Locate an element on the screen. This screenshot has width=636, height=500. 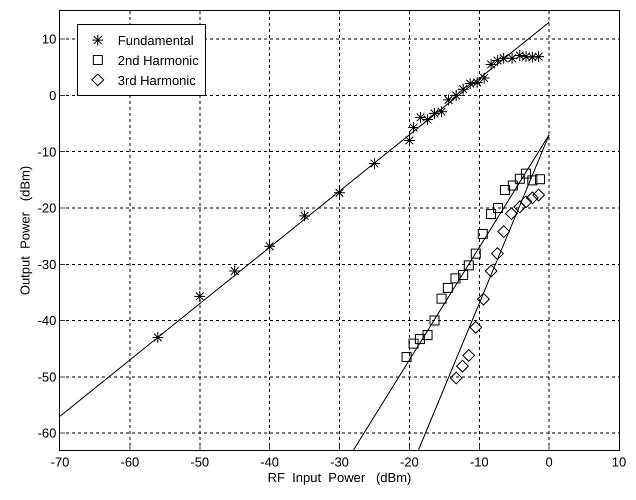
y-tick-label: 10 is located at coordinates (49, 39).